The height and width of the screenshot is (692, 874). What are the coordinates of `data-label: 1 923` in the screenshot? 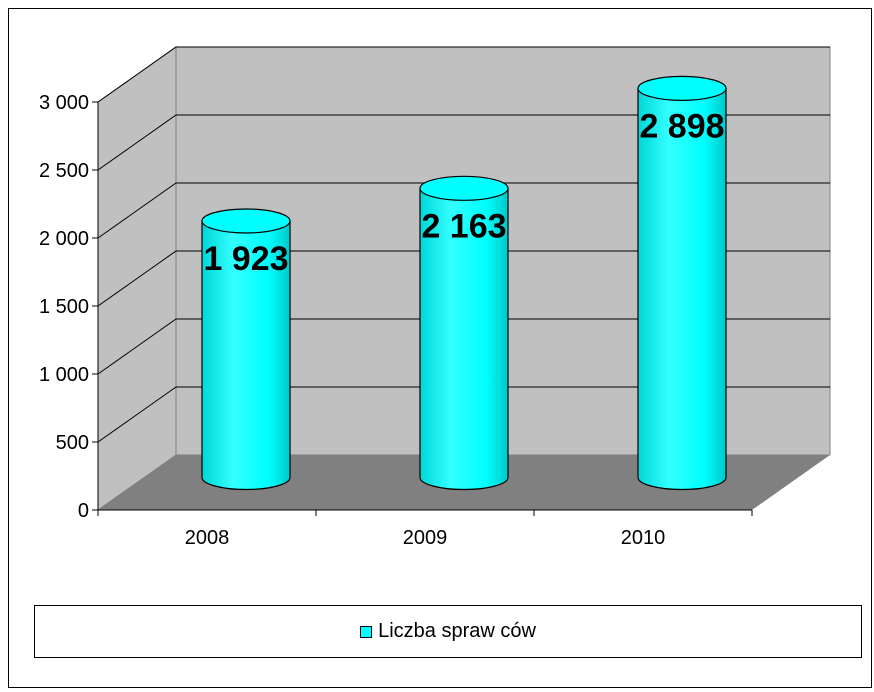 It's located at (245, 259).